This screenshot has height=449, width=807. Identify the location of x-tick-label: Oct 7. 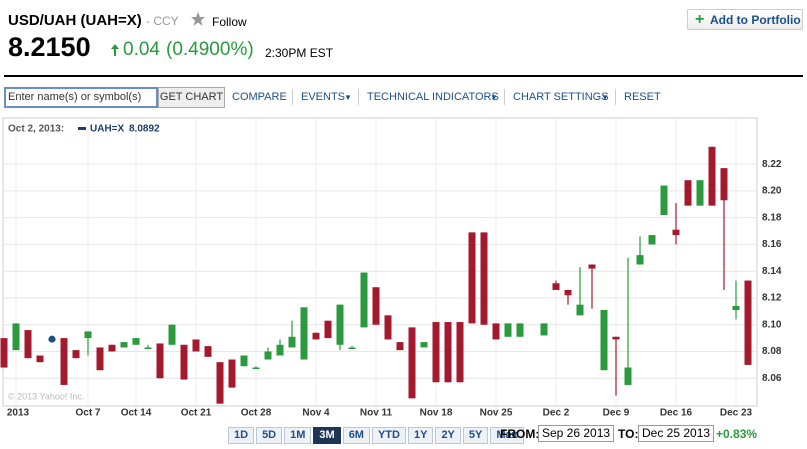
(87, 413).